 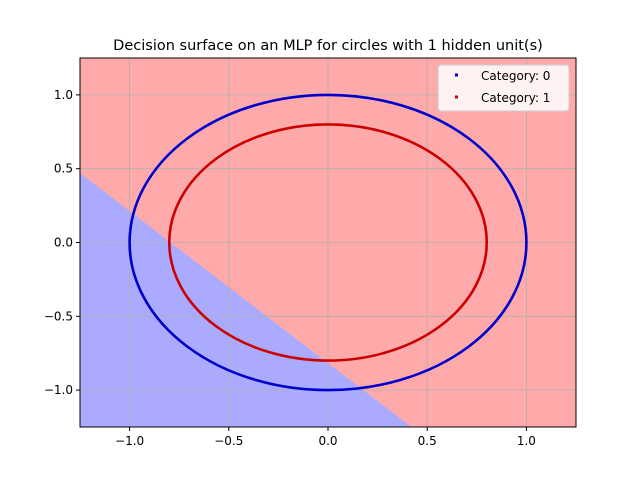 I want to click on y-axis: 1.0 0.5 0.0 −0.5 −1.0, so click(x=62, y=242).